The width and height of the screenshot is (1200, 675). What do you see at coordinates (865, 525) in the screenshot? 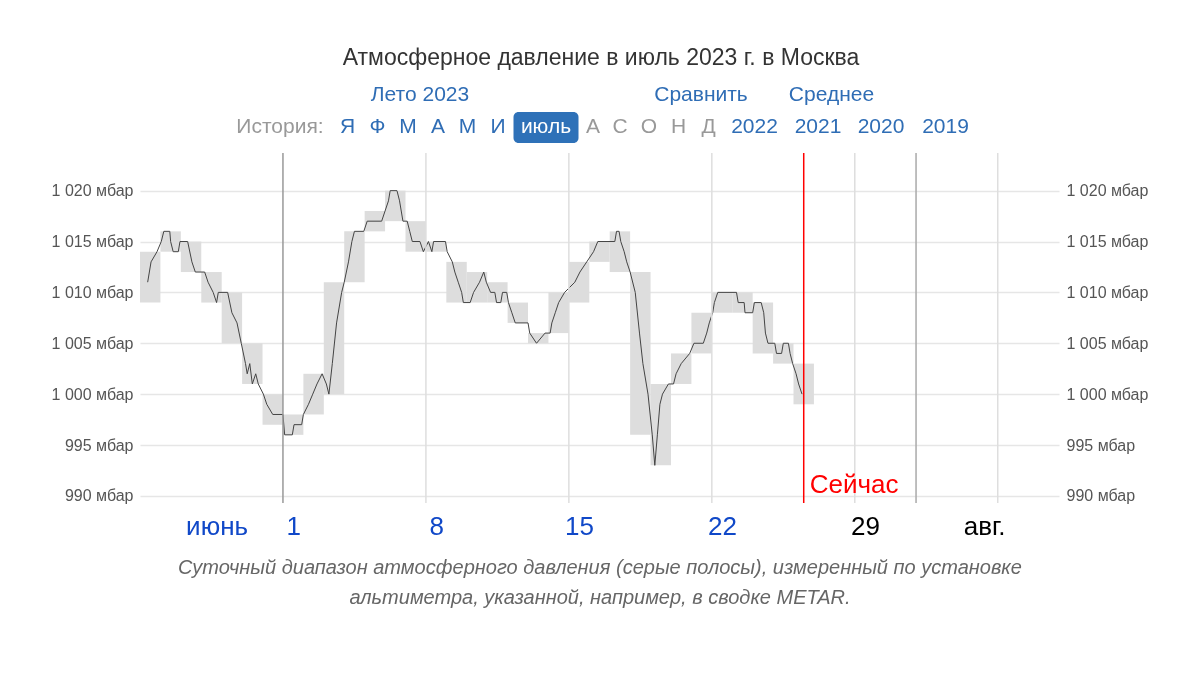
I see `x-tick-label: 29` at bounding box center [865, 525].